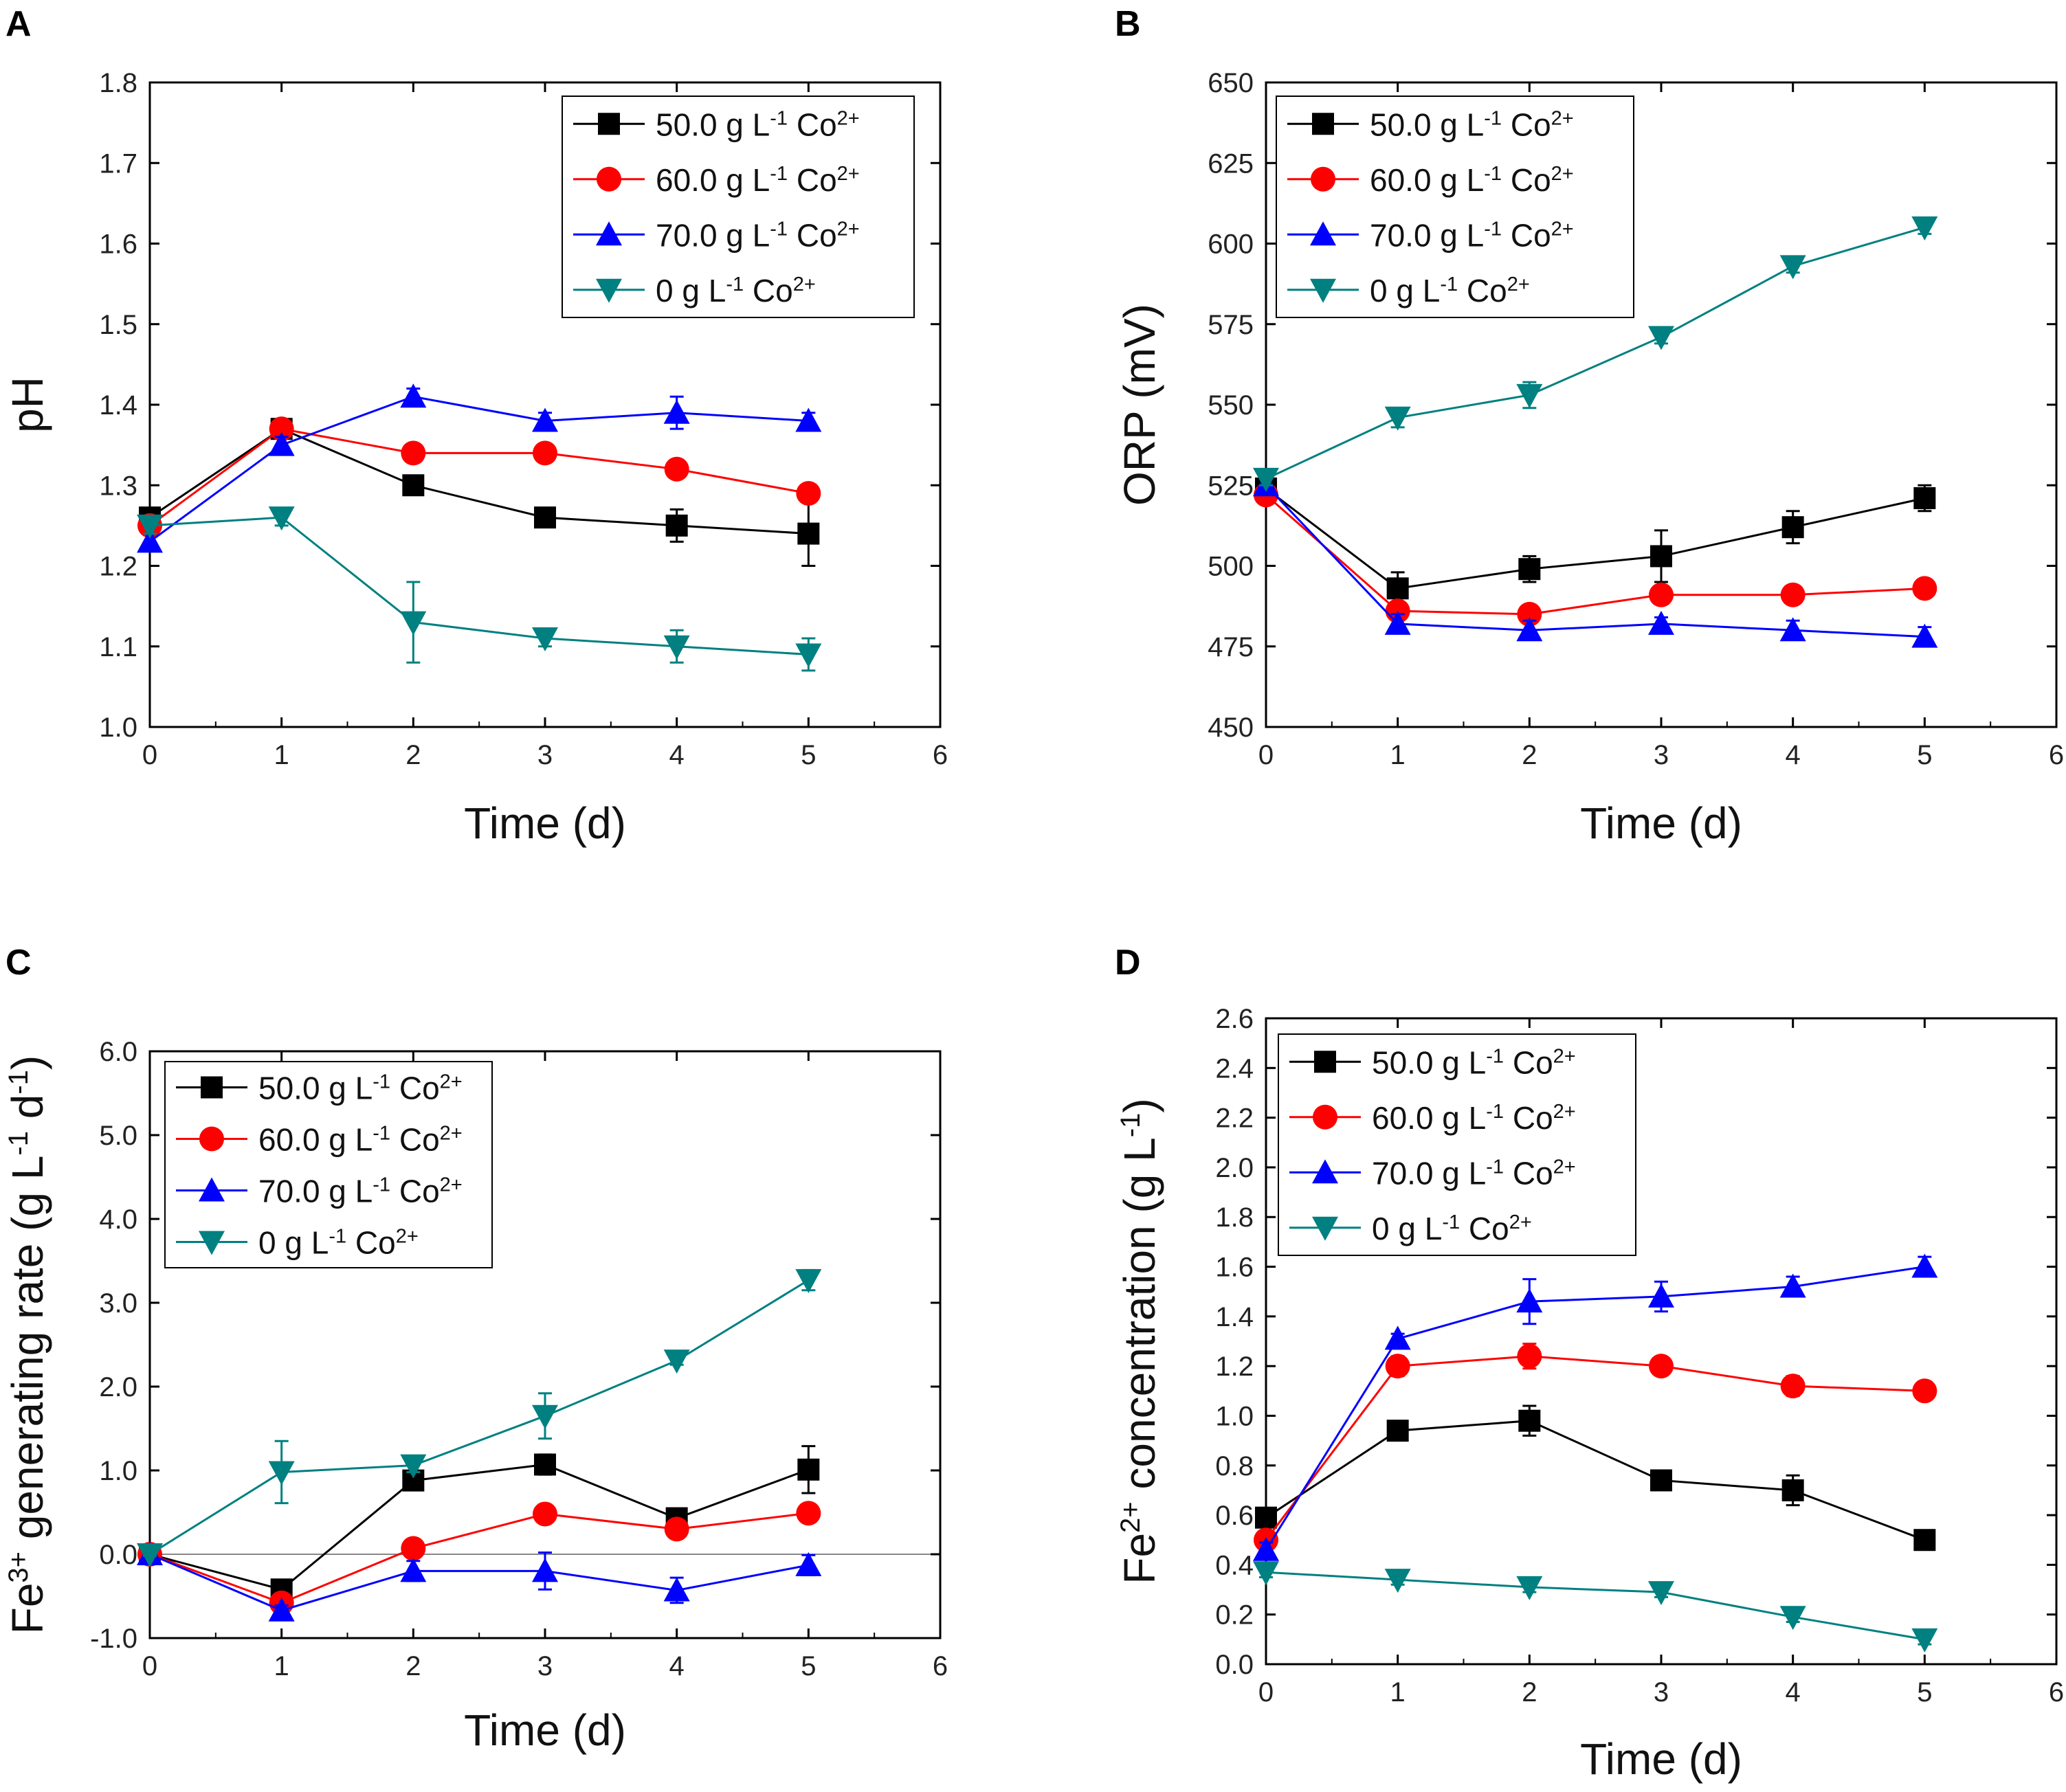  Describe the element at coordinates (118, 244) in the screenshot. I see `y-tick-label: 1.6` at that location.